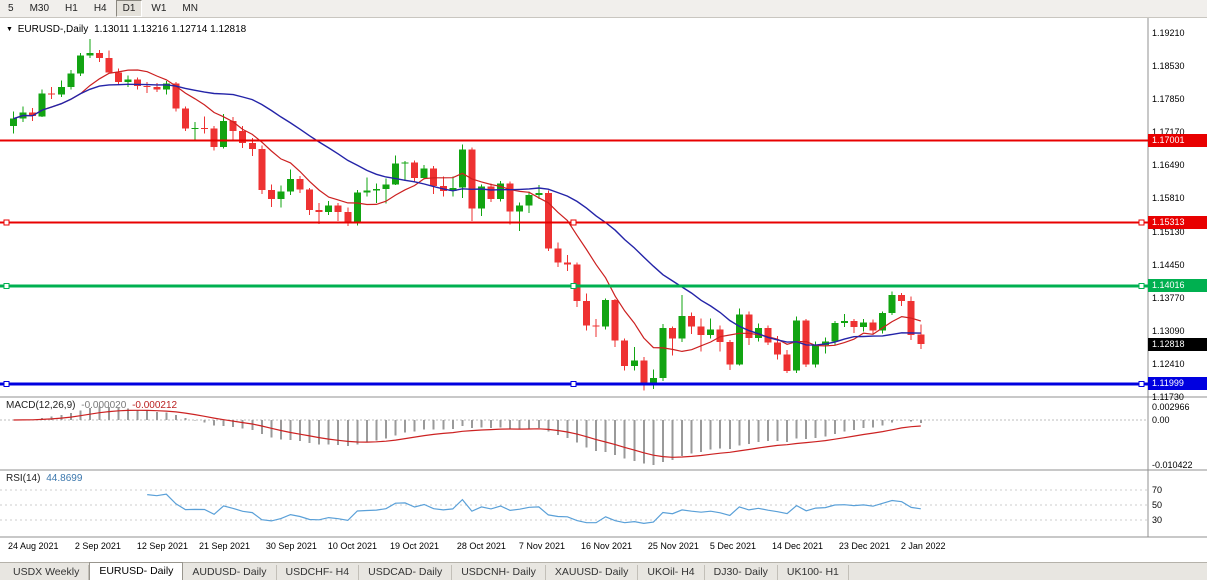  What do you see at coordinates (190, 8) in the screenshot?
I see `timeframe-button-mn: MN` at bounding box center [190, 8].